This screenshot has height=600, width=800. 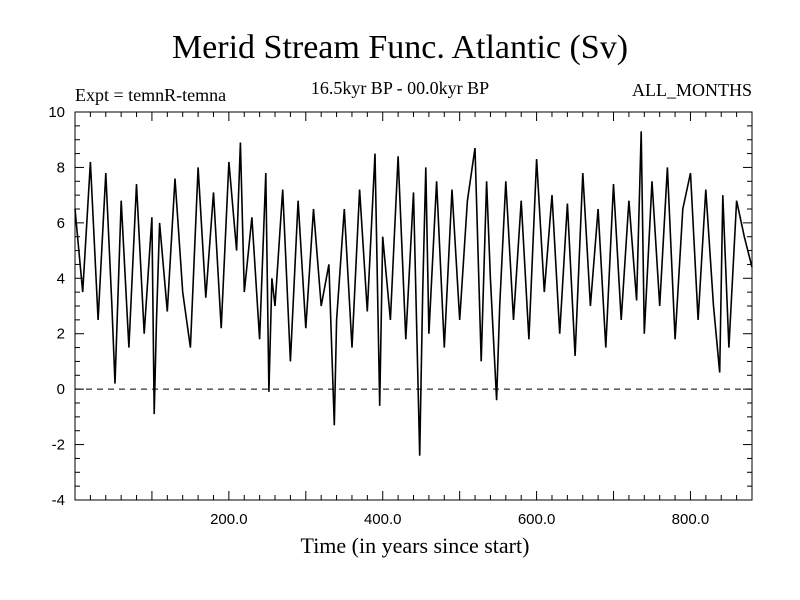 What do you see at coordinates (691, 519) in the screenshot?
I see `x-tick-label: 800.0` at bounding box center [691, 519].